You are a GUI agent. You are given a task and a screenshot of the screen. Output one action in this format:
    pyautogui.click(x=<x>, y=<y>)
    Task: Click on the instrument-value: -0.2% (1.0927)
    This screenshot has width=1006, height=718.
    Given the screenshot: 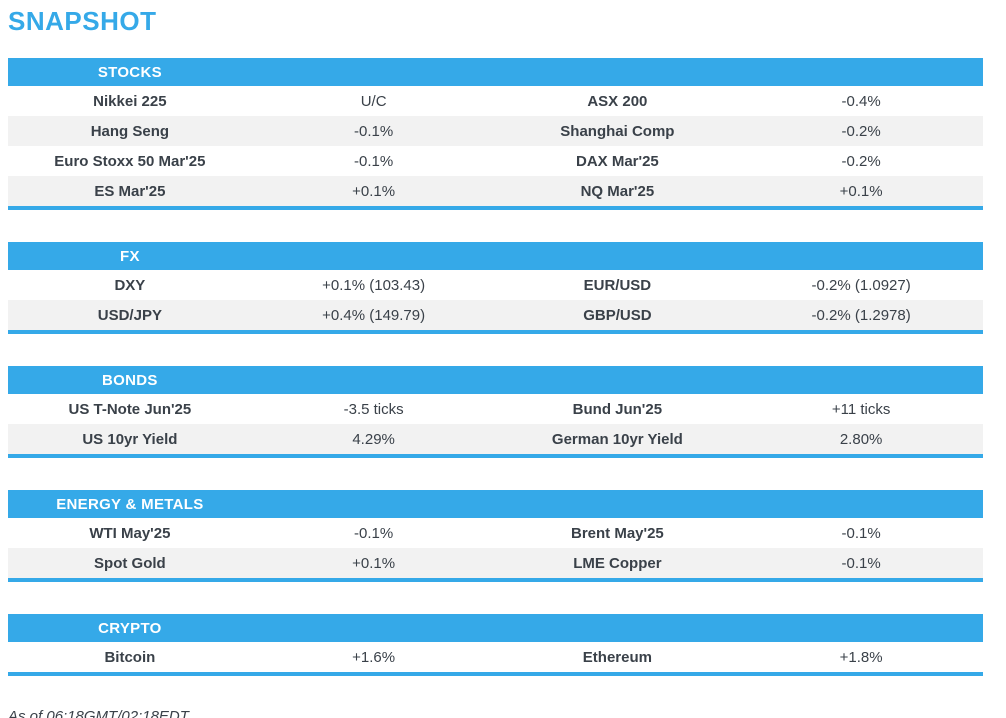 What is the action you would take?
    pyautogui.click(x=861, y=285)
    